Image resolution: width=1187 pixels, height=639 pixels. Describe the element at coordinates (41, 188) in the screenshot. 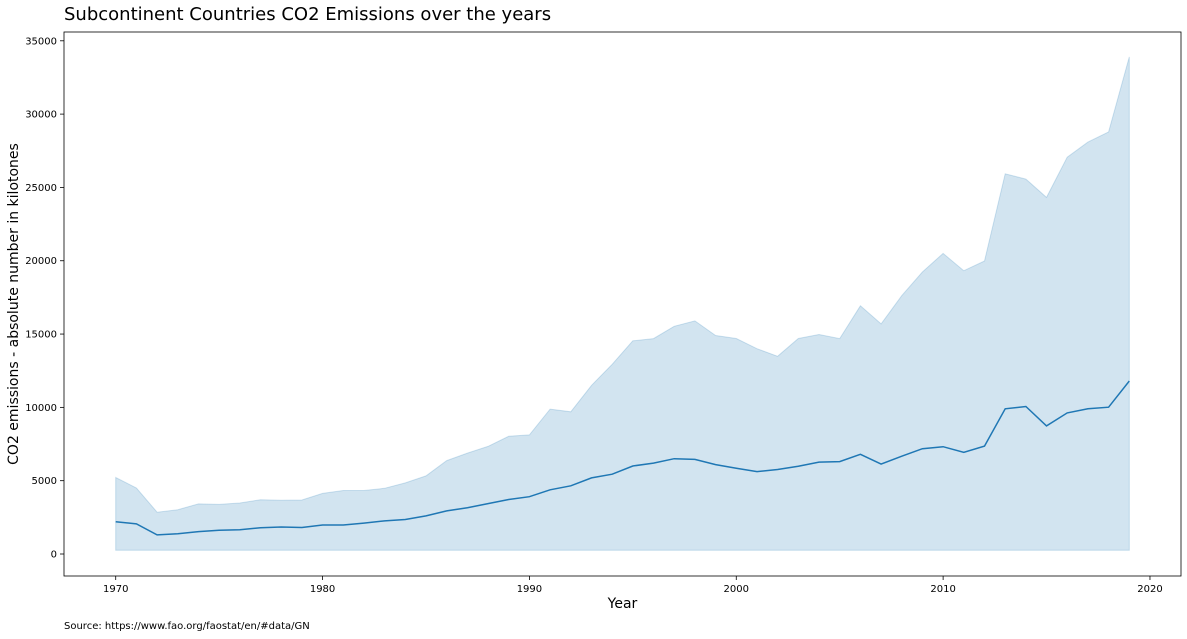

I see `y-tick-label: 25000` at that location.